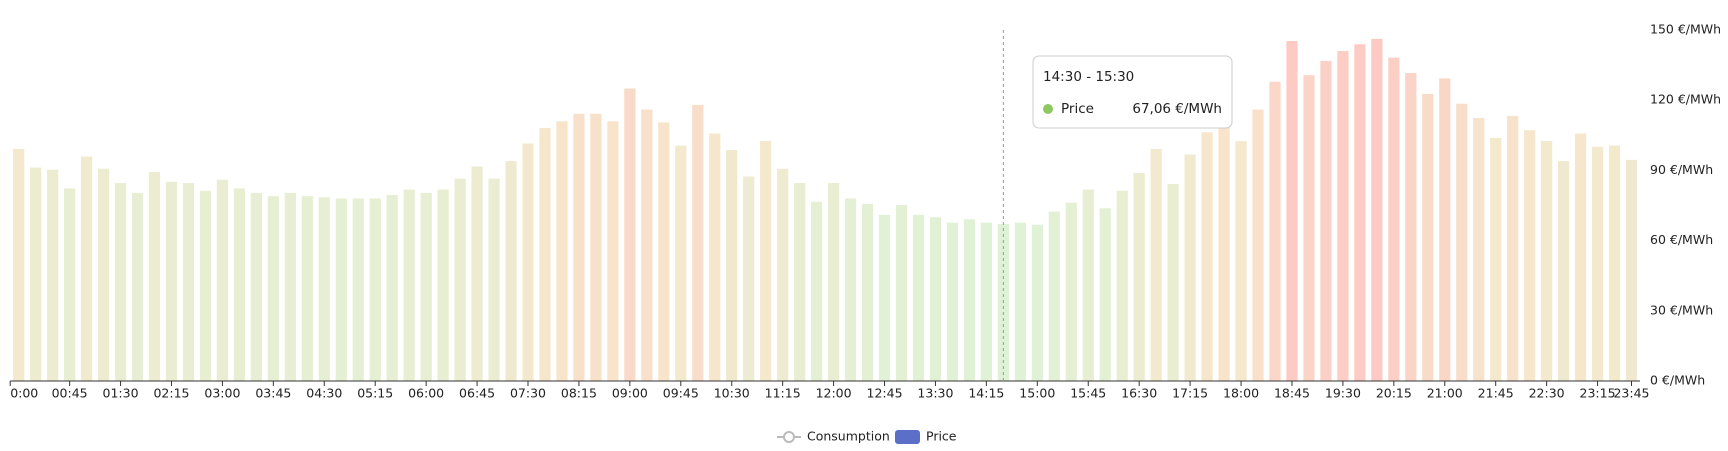  I want to click on x-tick-label: 06:45, so click(477, 393).